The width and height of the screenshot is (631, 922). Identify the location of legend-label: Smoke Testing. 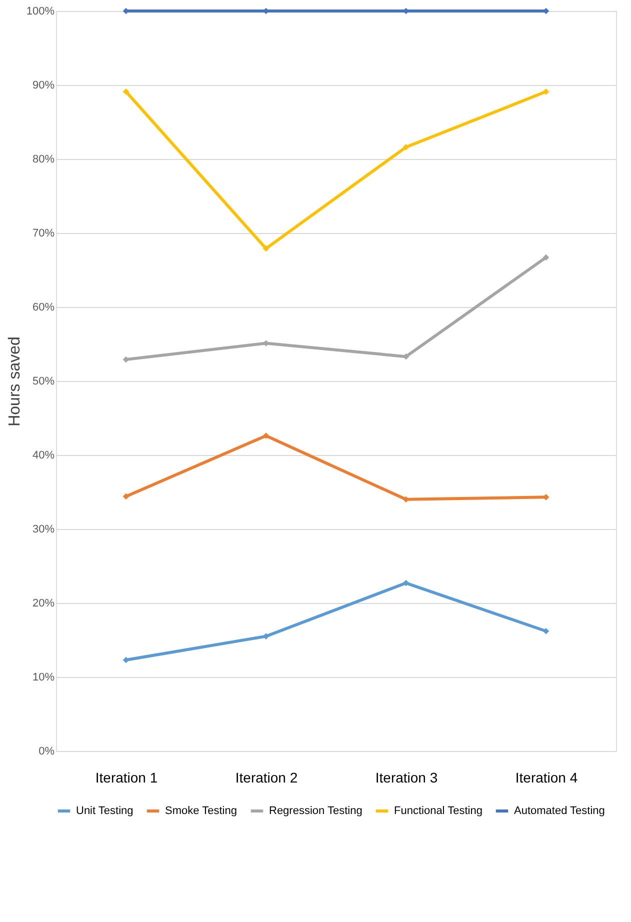
(201, 811).